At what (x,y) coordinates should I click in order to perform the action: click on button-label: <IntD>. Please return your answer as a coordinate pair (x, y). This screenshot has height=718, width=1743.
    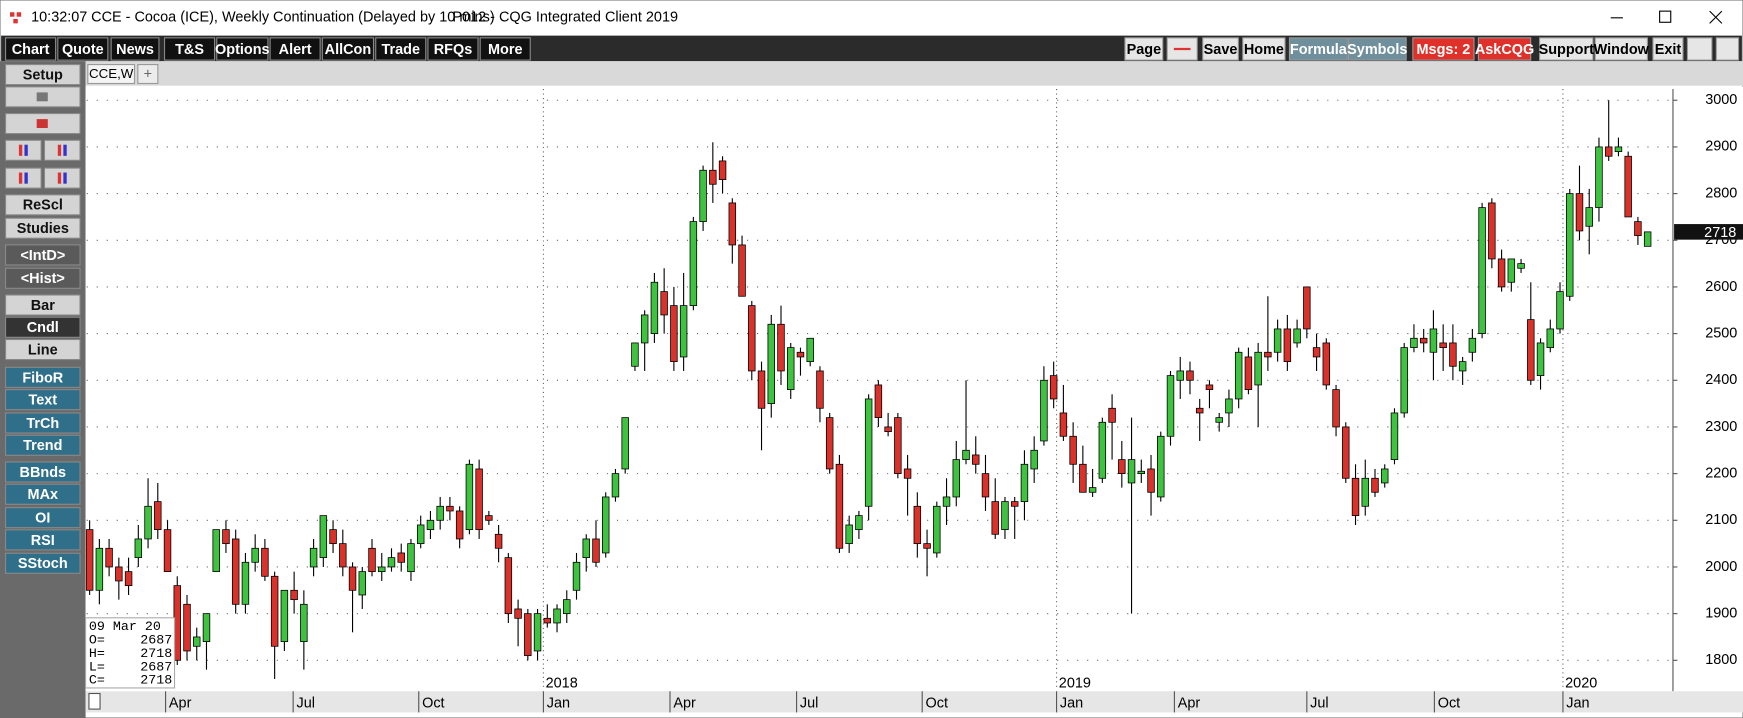
    Looking at the image, I should click on (42, 256).